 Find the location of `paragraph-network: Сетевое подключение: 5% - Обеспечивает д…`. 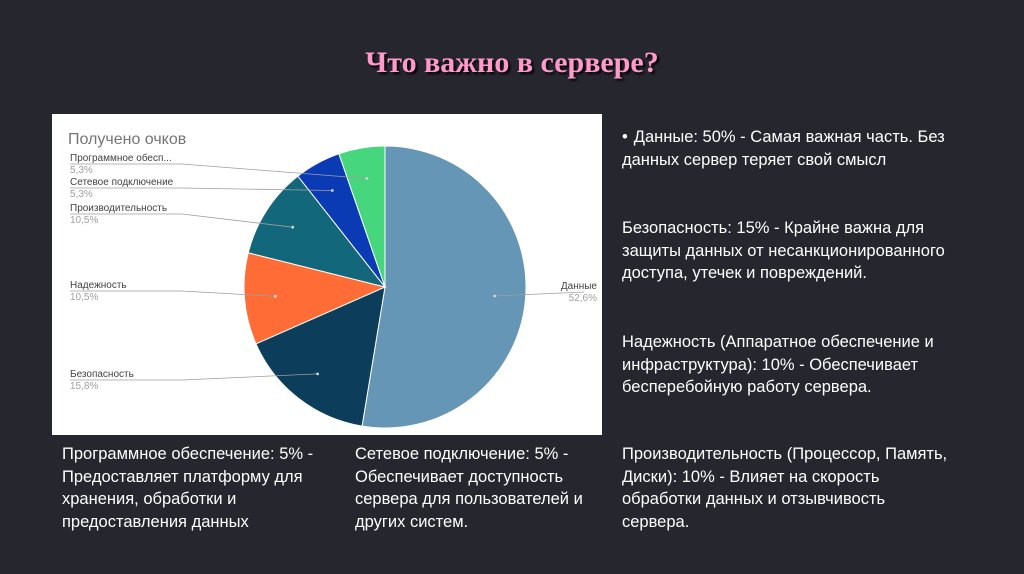

paragraph-network: Сетевое подключение: 5% - Обеспечивает д… is located at coordinates (469, 488).